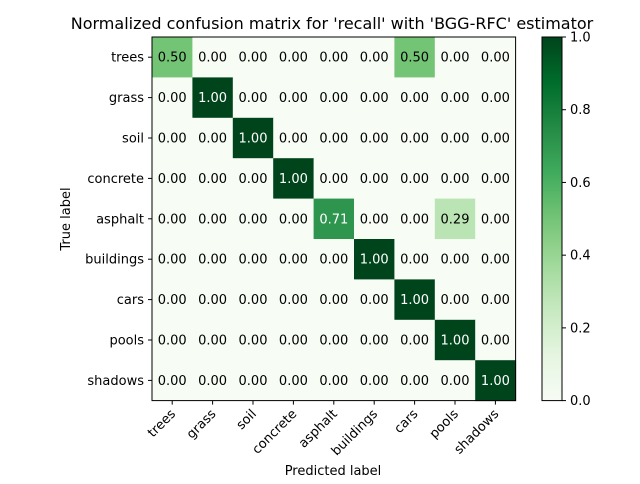 The image size is (640, 484). What do you see at coordinates (580, 256) in the screenshot?
I see `colorbar-tick-label: 0.4` at bounding box center [580, 256].